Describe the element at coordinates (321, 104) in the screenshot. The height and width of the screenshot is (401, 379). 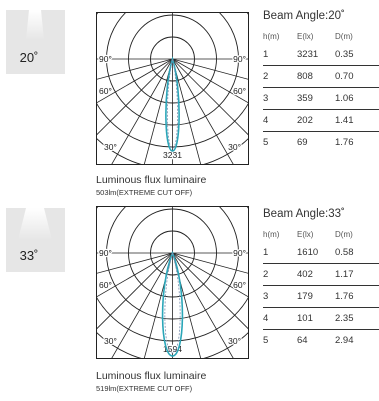
I see `table-row: 3 359 1.06` at that location.